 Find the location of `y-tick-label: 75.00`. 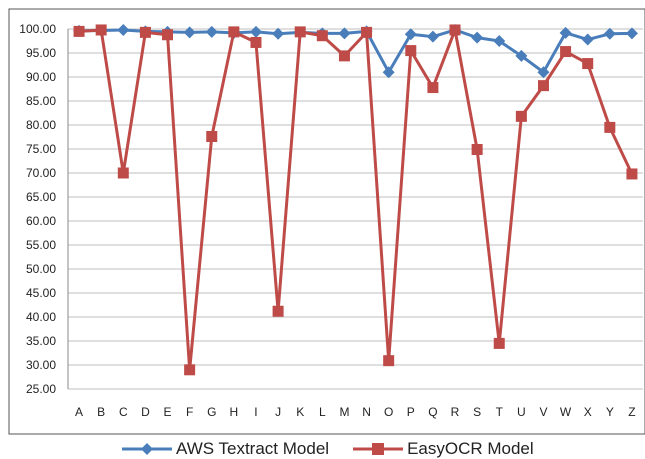

y-tick-label: 75.00 is located at coordinates (41, 149).